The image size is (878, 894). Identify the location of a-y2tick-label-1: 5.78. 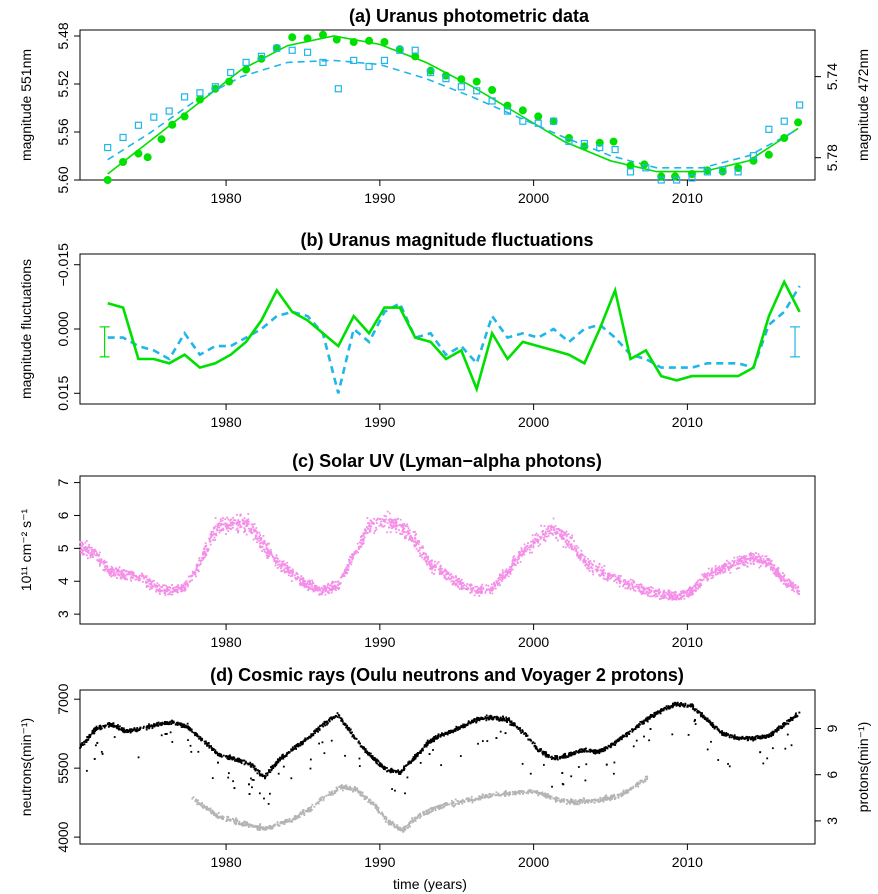
(832, 157).